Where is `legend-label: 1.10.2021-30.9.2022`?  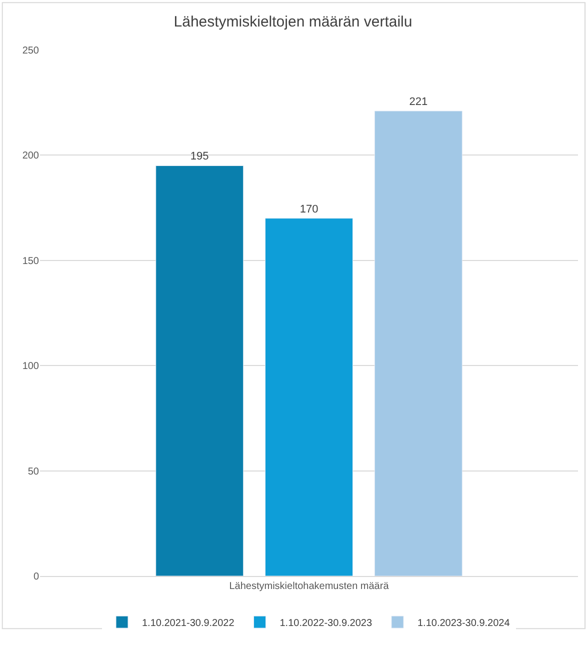 legend-label: 1.10.2021-30.9.2022 is located at coordinates (188, 623).